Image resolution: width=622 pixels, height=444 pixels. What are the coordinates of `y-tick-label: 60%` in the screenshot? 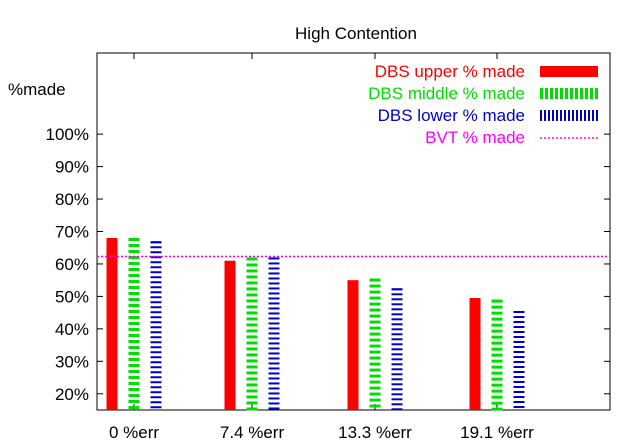 It's located at (72, 264).